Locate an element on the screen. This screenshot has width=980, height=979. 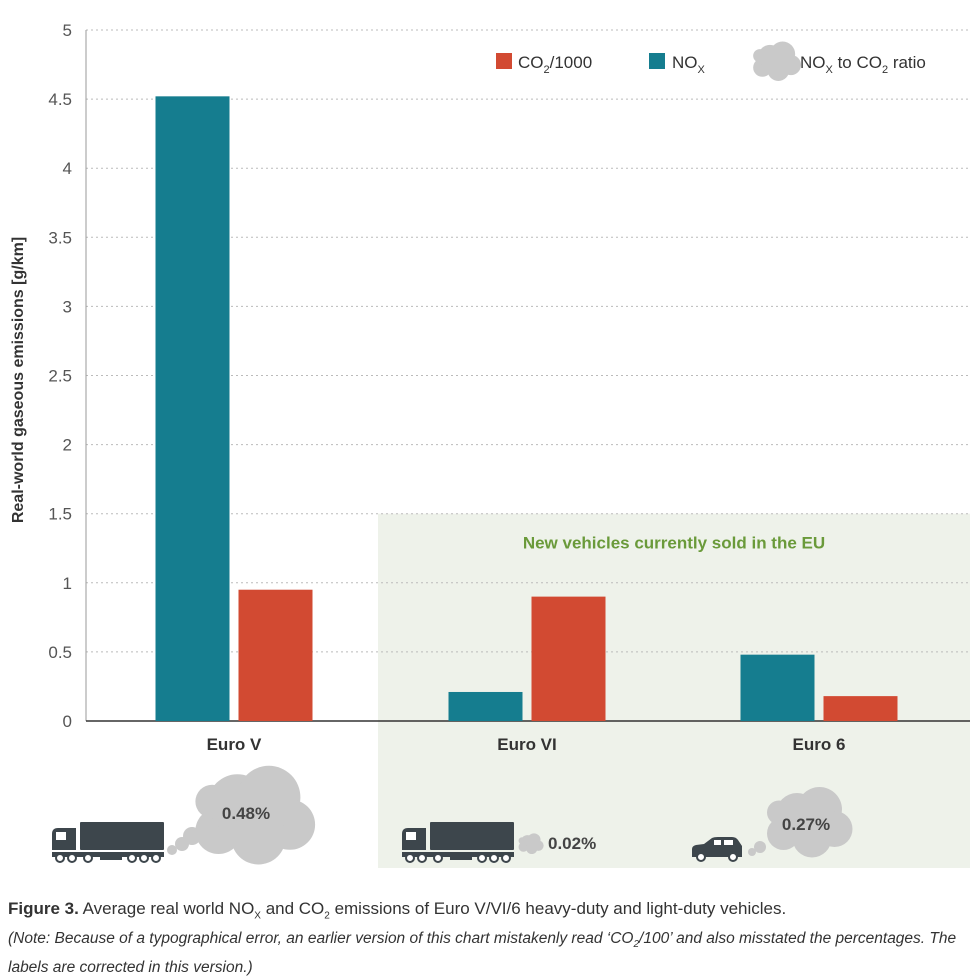
bar-co21000-euro-vi is located at coordinates (568, 658).